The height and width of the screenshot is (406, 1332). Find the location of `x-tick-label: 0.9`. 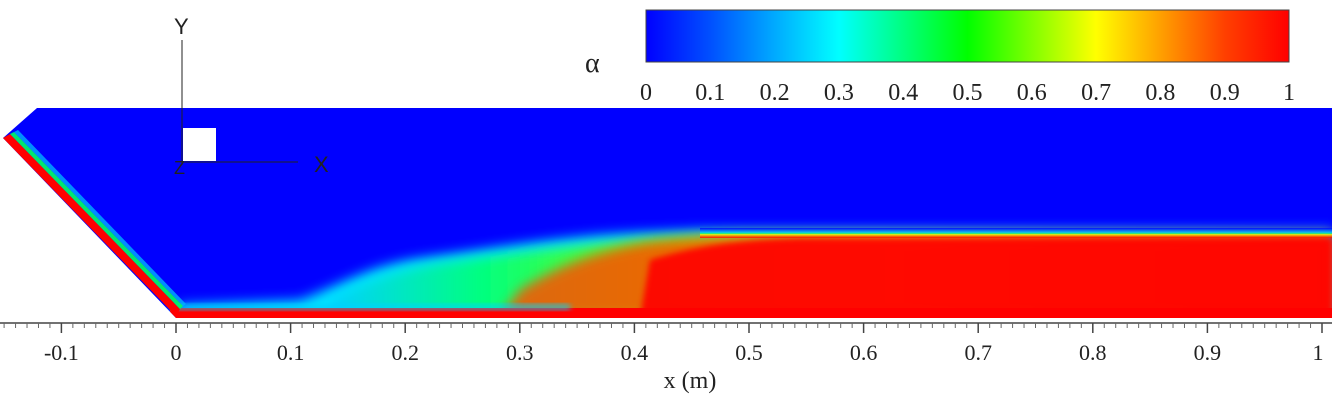

x-tick-label: 0.9 is located at coordinates (1208, 352).